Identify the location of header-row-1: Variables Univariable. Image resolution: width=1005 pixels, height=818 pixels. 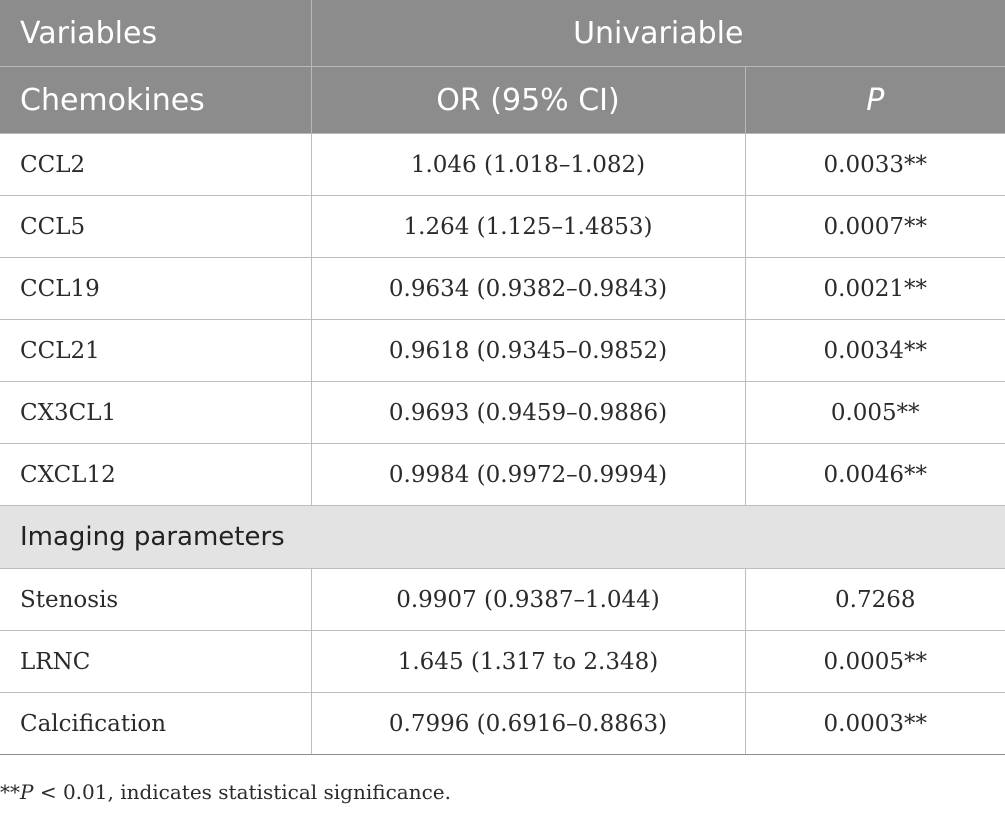
(502, 33).